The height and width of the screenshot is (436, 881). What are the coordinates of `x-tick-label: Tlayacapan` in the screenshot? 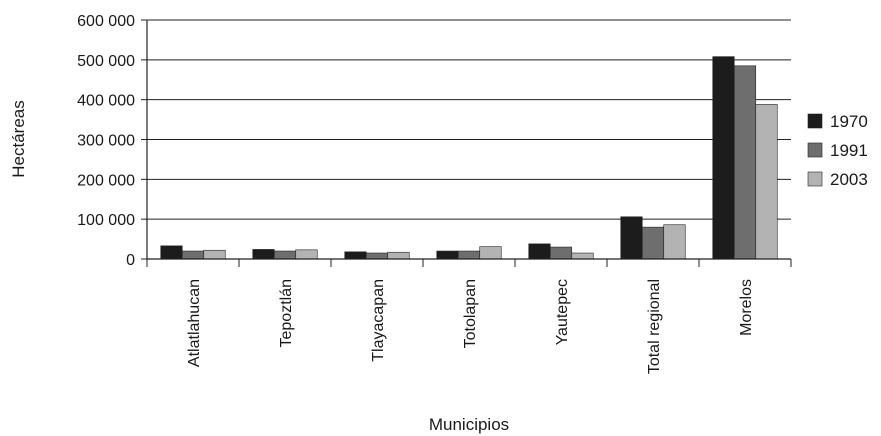 It's located at (378, 320).